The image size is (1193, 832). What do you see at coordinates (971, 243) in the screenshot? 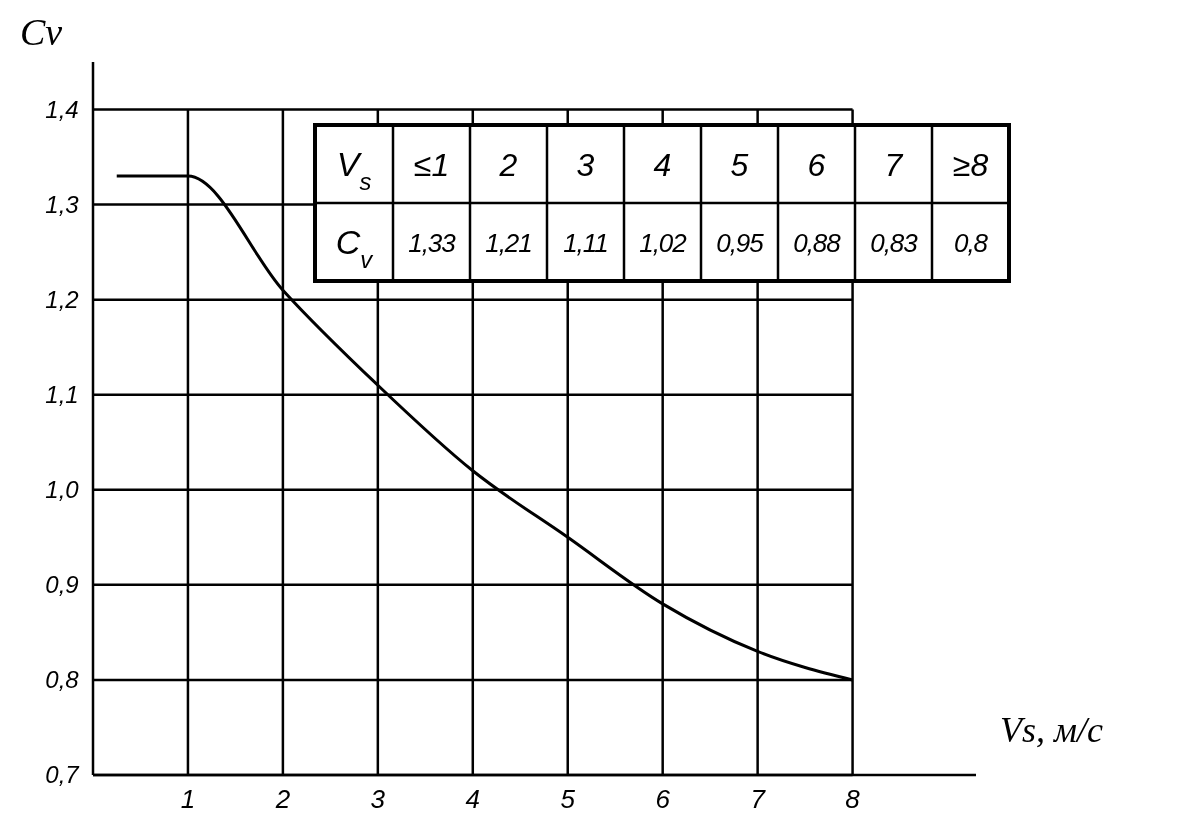
I see `annotation: 0,8` at bounding box center [971, 243].